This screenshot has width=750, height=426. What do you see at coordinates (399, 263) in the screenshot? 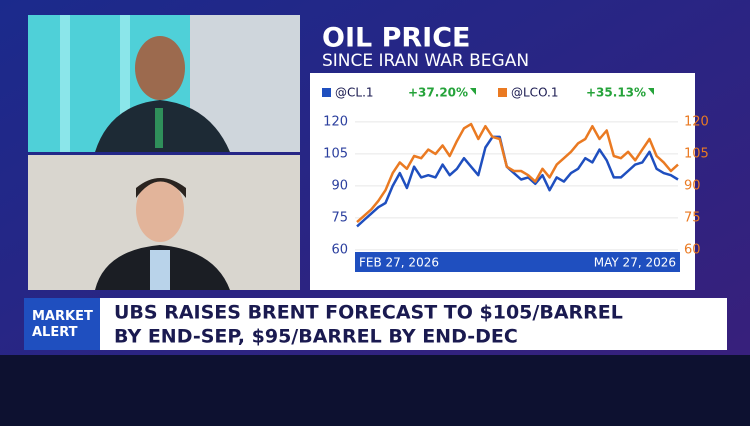
I see `x-tick-label: FEB 27, 2026` at bounding box center [399, 263].